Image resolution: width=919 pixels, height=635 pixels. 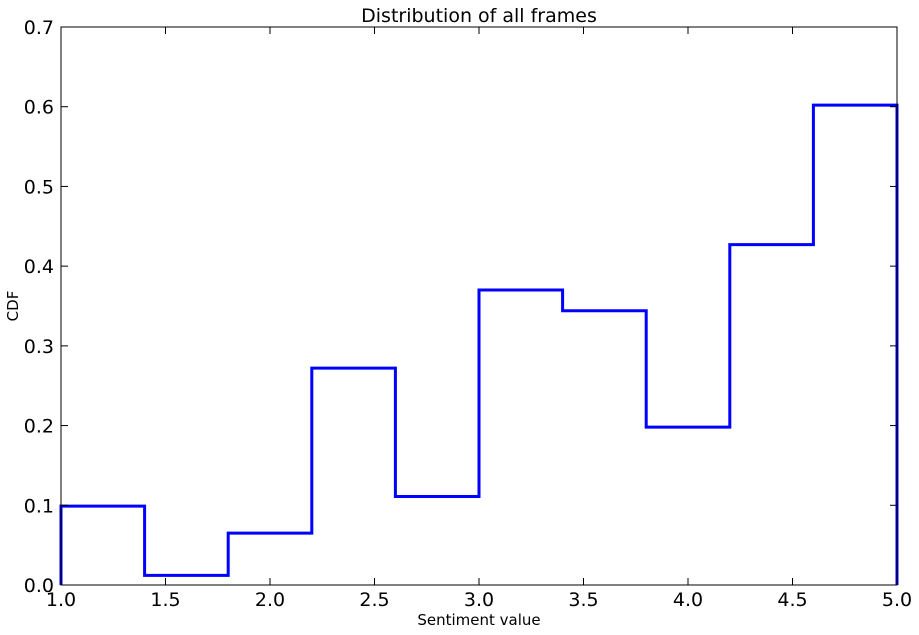 I want to click on y-tick-label: 0.6, so click(x=39, y=108).